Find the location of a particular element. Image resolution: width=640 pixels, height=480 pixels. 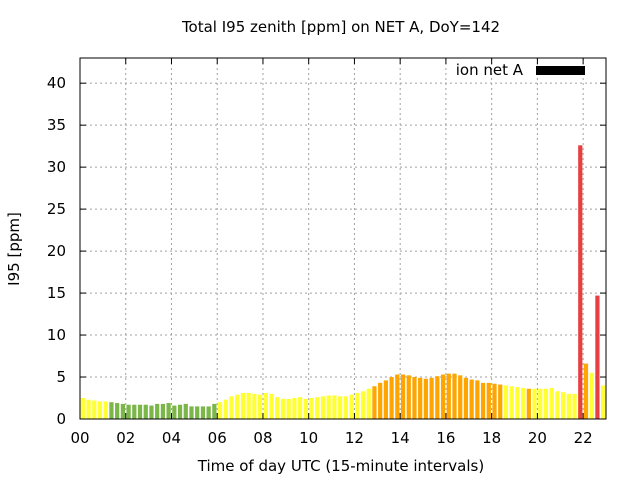

x-tick-label: 18 is located at coordinates (491, 438).